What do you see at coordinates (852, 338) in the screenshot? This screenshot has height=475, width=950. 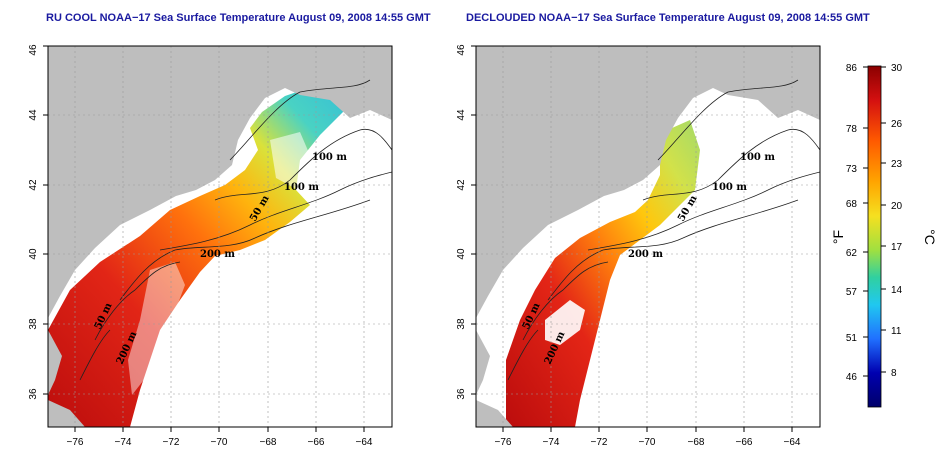 I see `fahrenheit-tick: 51` at bounding box center [852, 338].